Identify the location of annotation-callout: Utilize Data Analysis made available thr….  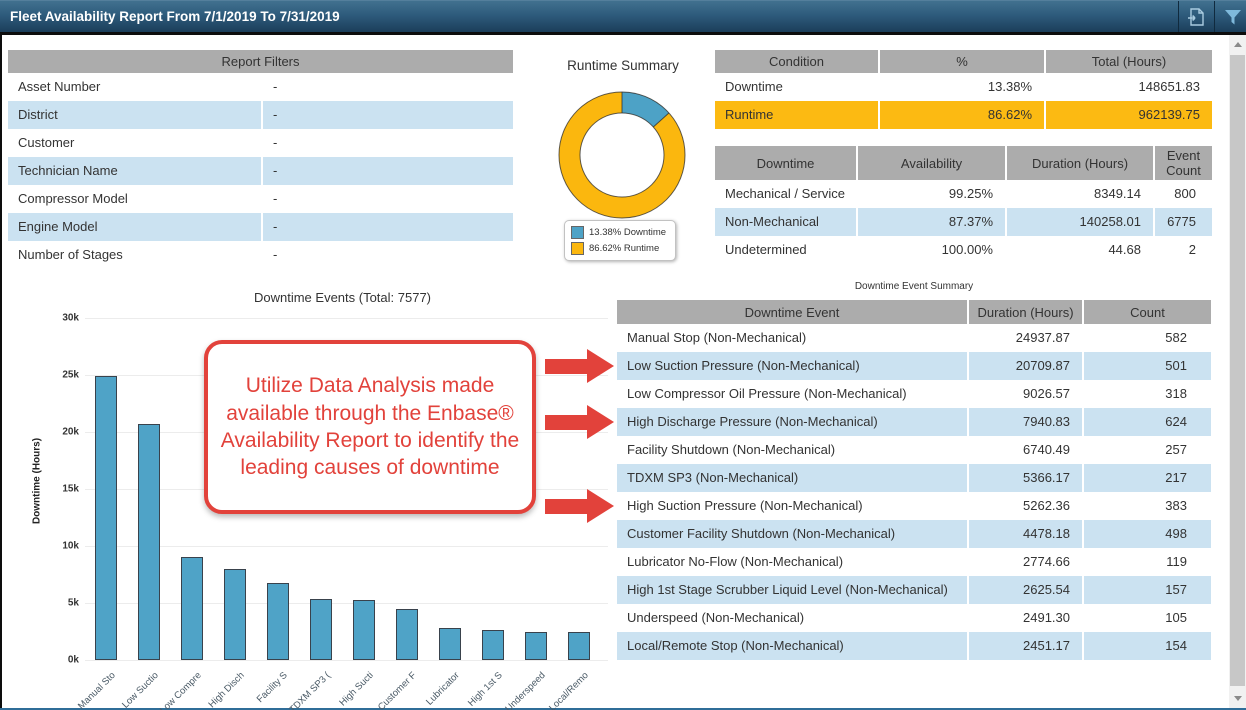
(370, 427).